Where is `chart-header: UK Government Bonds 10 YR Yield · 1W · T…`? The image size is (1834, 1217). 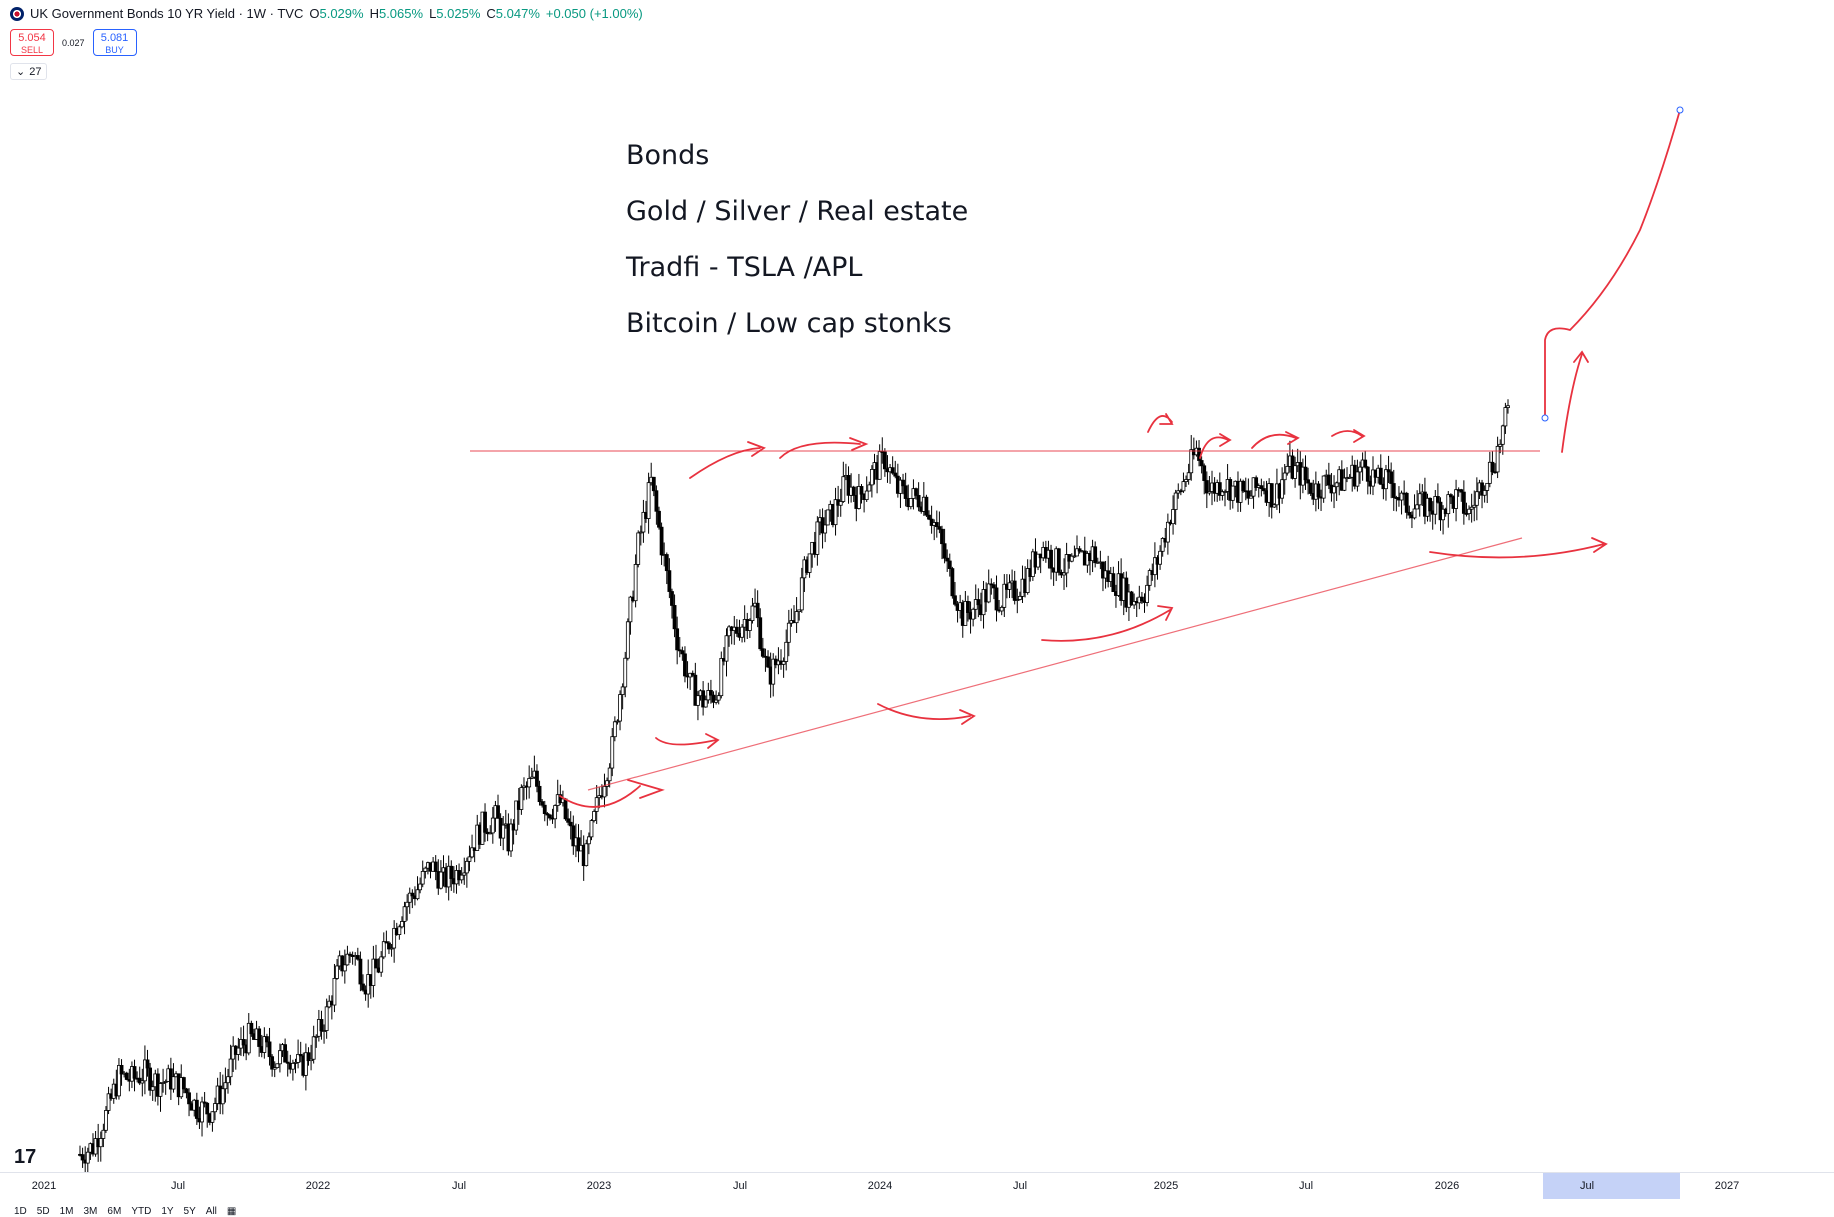
chart-header: UK Government Bonds 10 YR Yield · 1W · T… is located at coordinates (326, 43).